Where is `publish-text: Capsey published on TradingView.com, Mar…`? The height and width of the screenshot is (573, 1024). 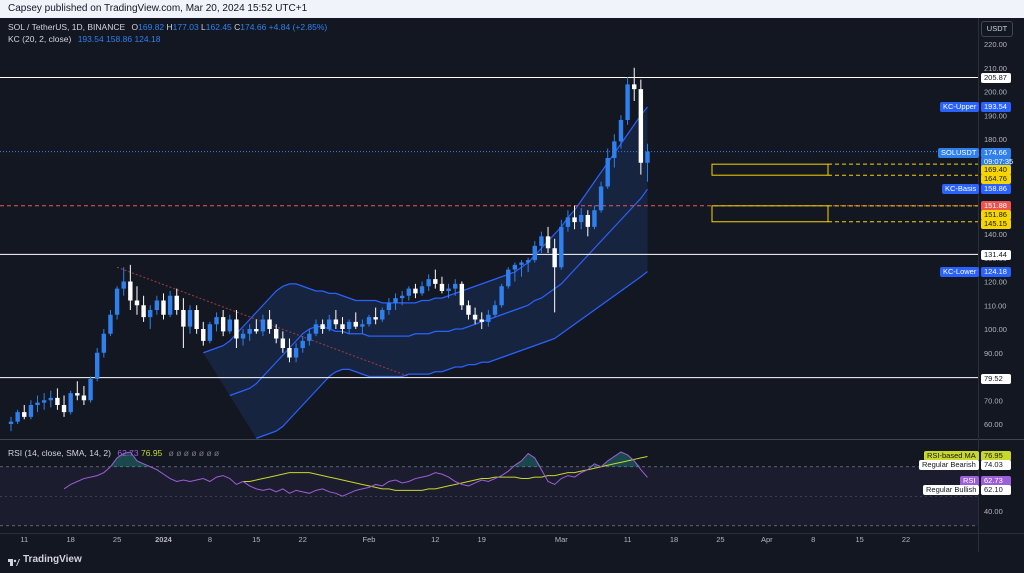
publish-text: Capsey published on TradingView.com, Mar… is located at coordinates (158, 8).